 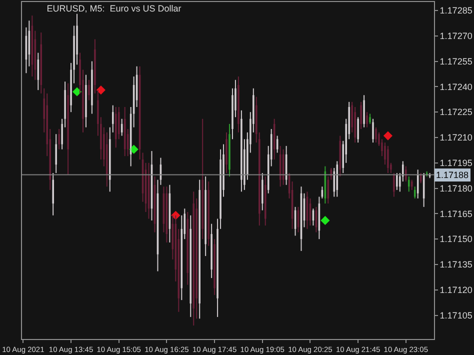 I want to click on y-tick-label: 1.17195, so click(x=456, y=163).